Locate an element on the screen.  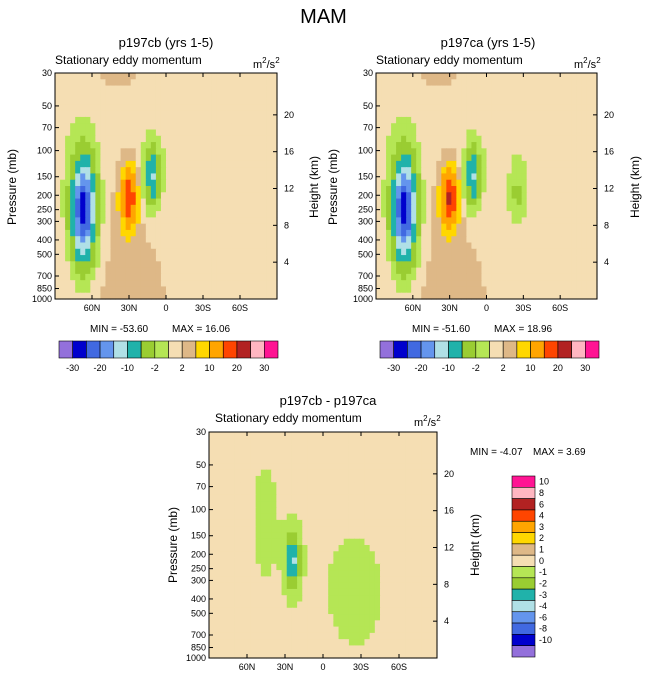
y-tick-label: 1000 is located at coordinates (196, 658).